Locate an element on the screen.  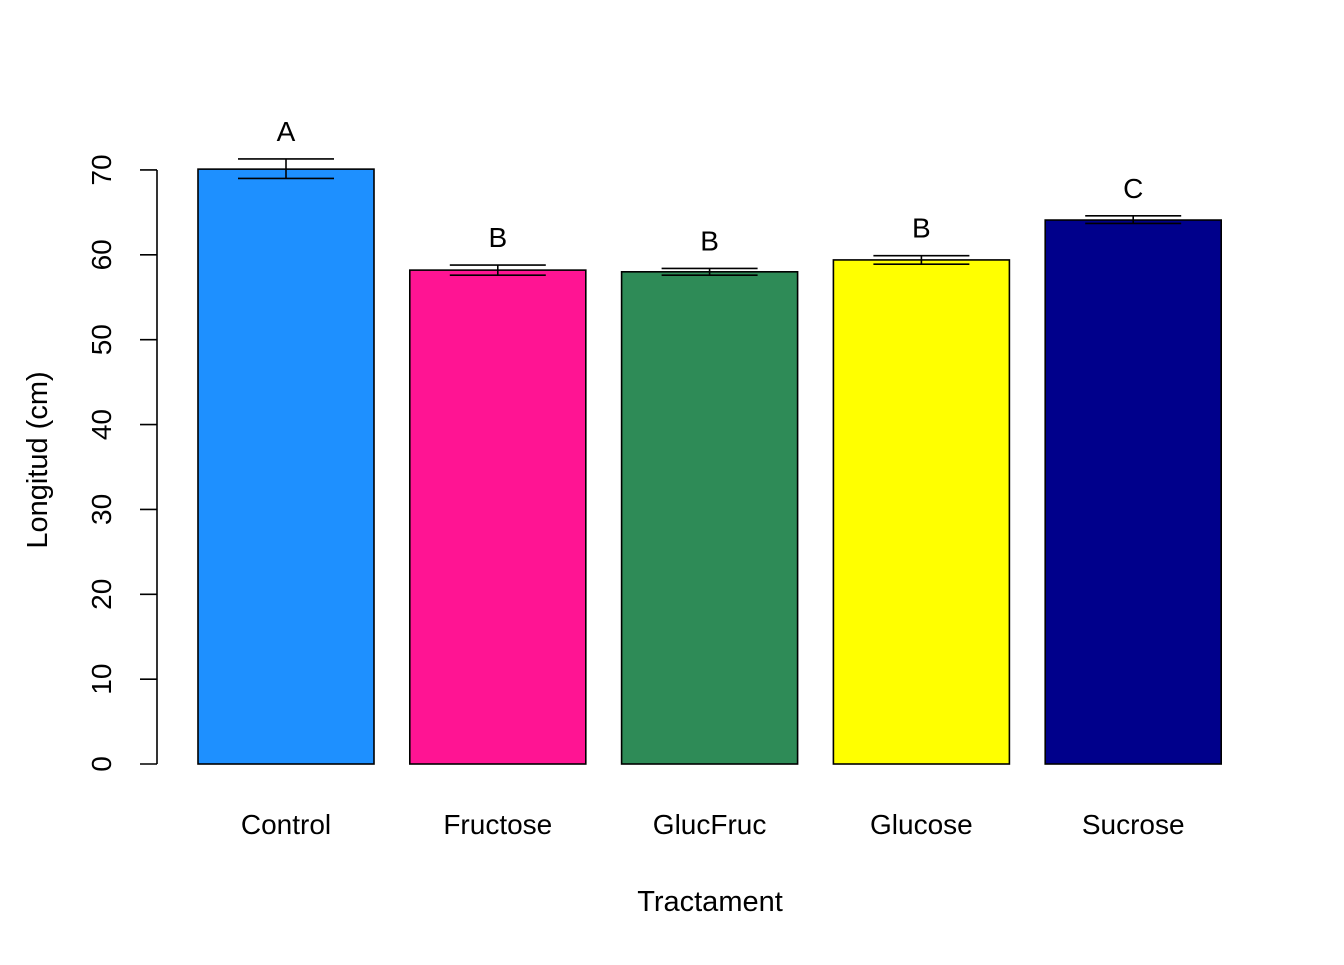
bar-glucfruc is located at coordinates (709, 518).